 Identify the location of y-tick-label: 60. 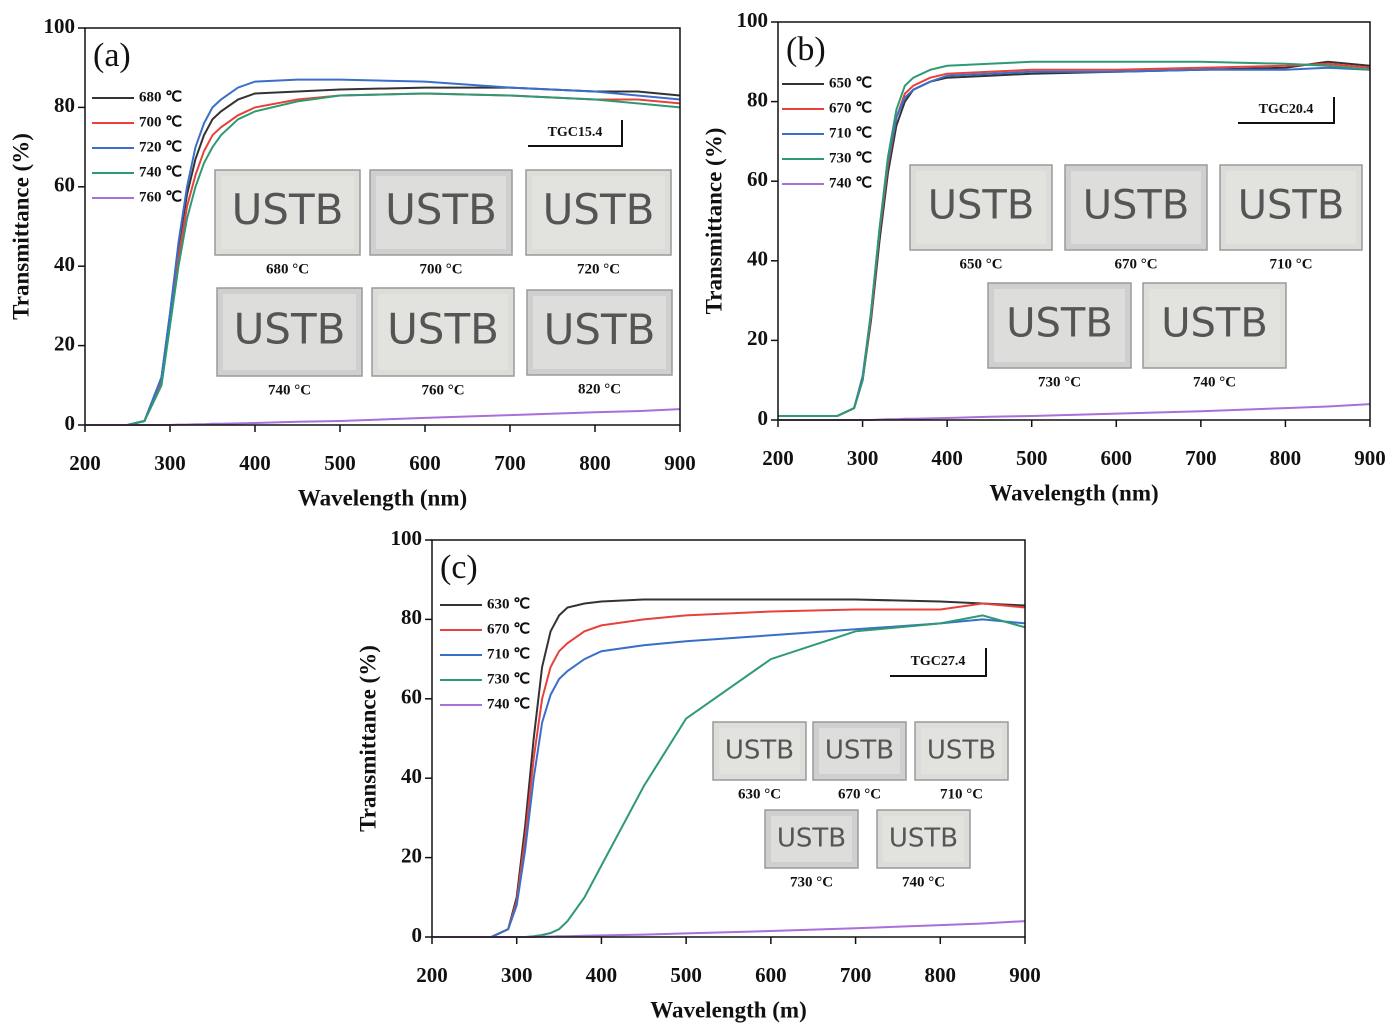
(64, 185).